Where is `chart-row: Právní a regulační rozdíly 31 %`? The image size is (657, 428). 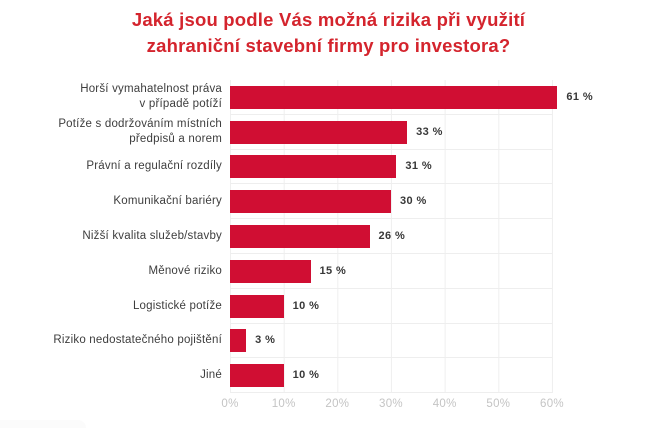
chart-row: Právní a regulační rozdíly 31 % is located at coordinates (276, 167).